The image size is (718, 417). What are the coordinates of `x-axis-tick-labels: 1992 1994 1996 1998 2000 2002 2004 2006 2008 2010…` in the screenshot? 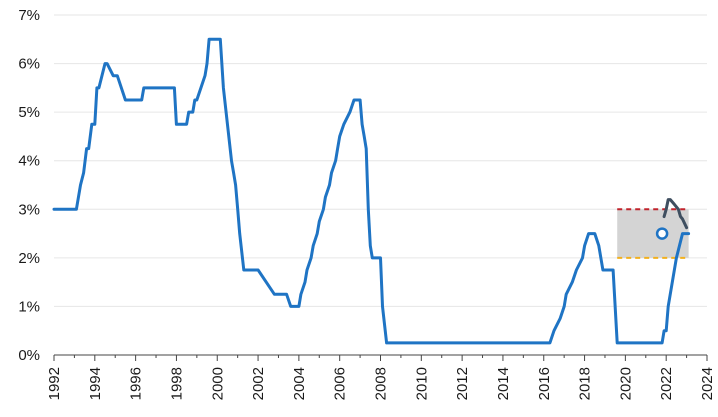 It's located at (381, 383).